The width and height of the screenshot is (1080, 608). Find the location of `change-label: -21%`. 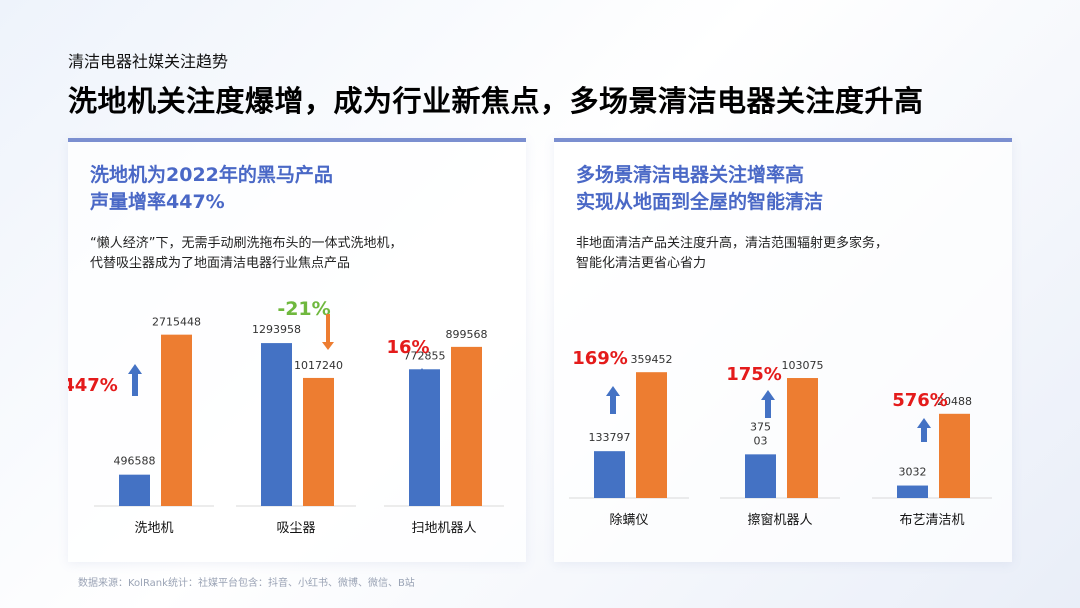

change-label: -21% is located at coordinates (303, 309).